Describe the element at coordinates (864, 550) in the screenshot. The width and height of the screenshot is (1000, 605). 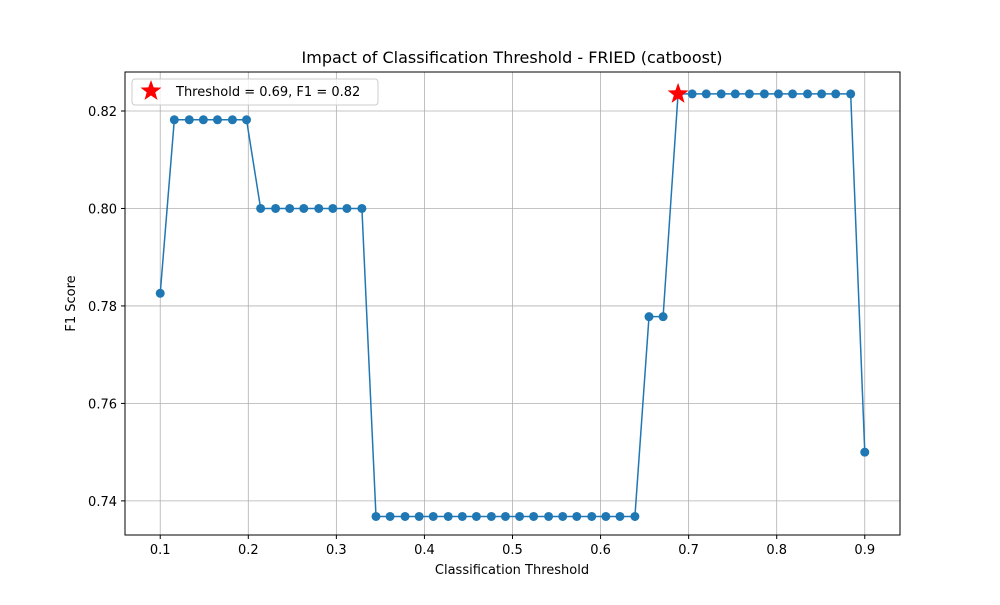
I see `x-tick-label: 0.9` at that location.